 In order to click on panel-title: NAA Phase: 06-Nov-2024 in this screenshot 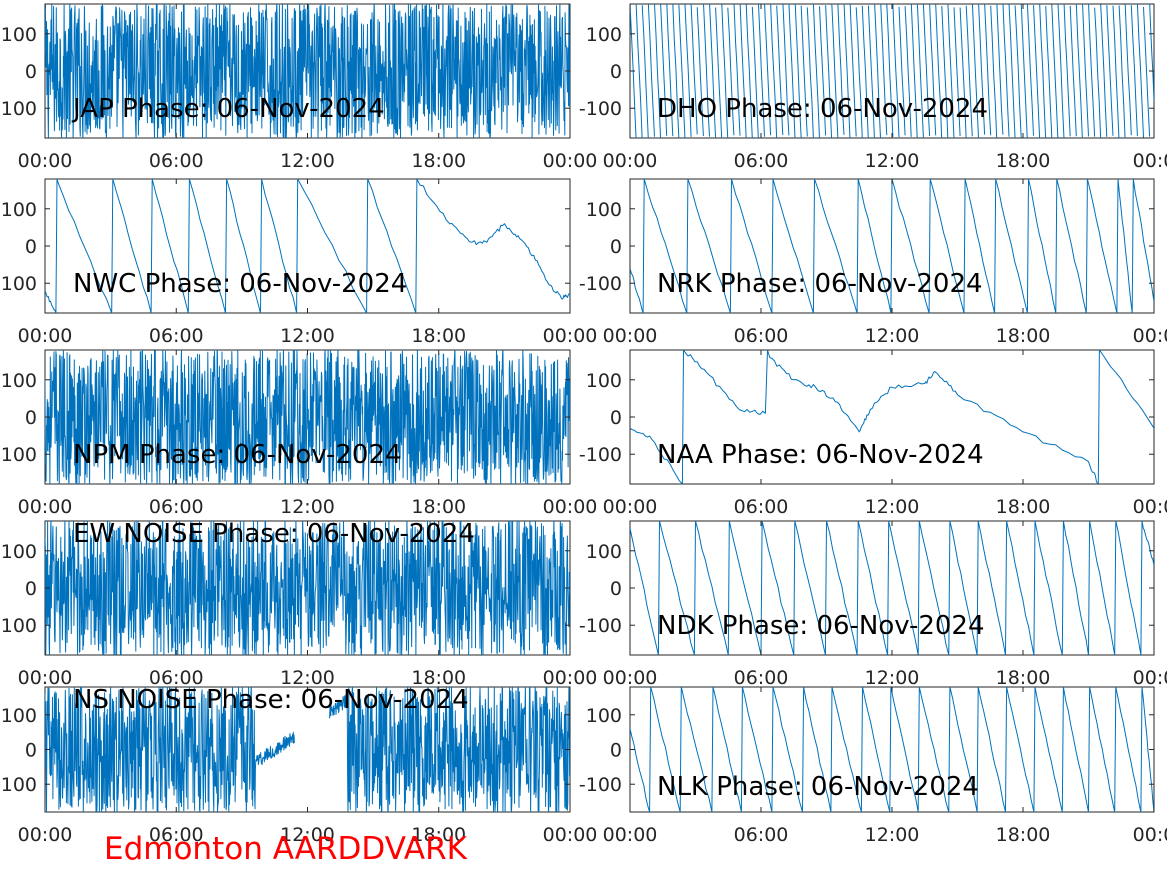, I will do `click(820, 455)`.